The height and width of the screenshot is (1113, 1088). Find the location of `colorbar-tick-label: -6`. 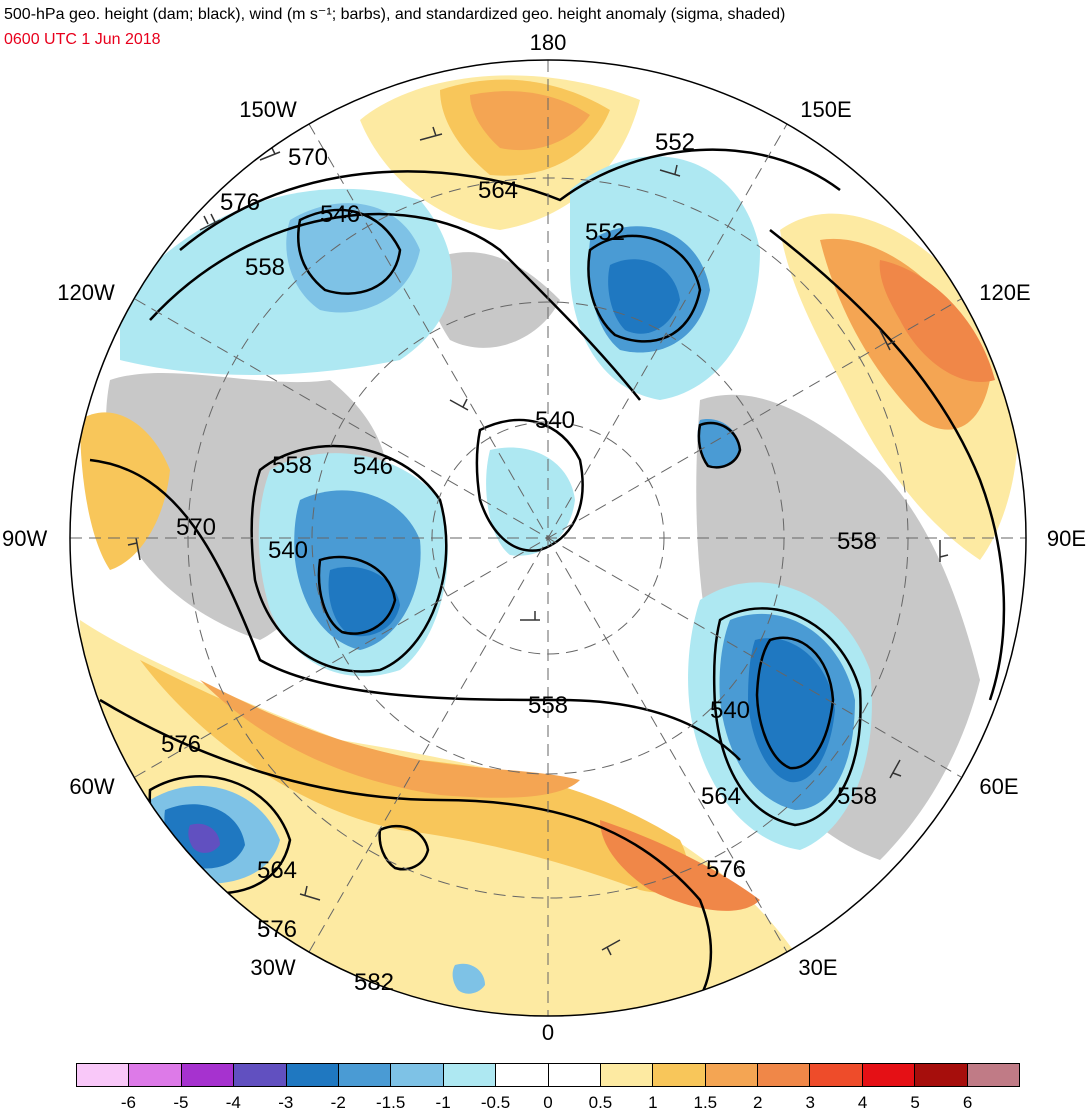

colorbar-tick-label: -6 is located at coordinates (128, 1102).